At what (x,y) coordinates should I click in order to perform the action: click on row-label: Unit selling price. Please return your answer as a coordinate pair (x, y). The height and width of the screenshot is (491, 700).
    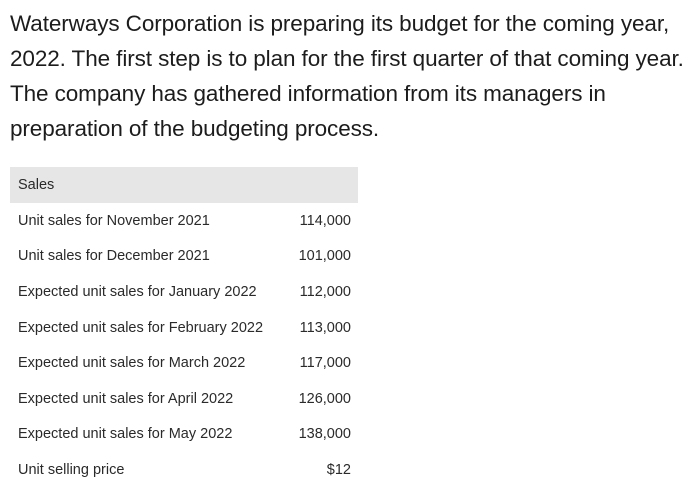
    Looking at the image, I should click on (71, 469).